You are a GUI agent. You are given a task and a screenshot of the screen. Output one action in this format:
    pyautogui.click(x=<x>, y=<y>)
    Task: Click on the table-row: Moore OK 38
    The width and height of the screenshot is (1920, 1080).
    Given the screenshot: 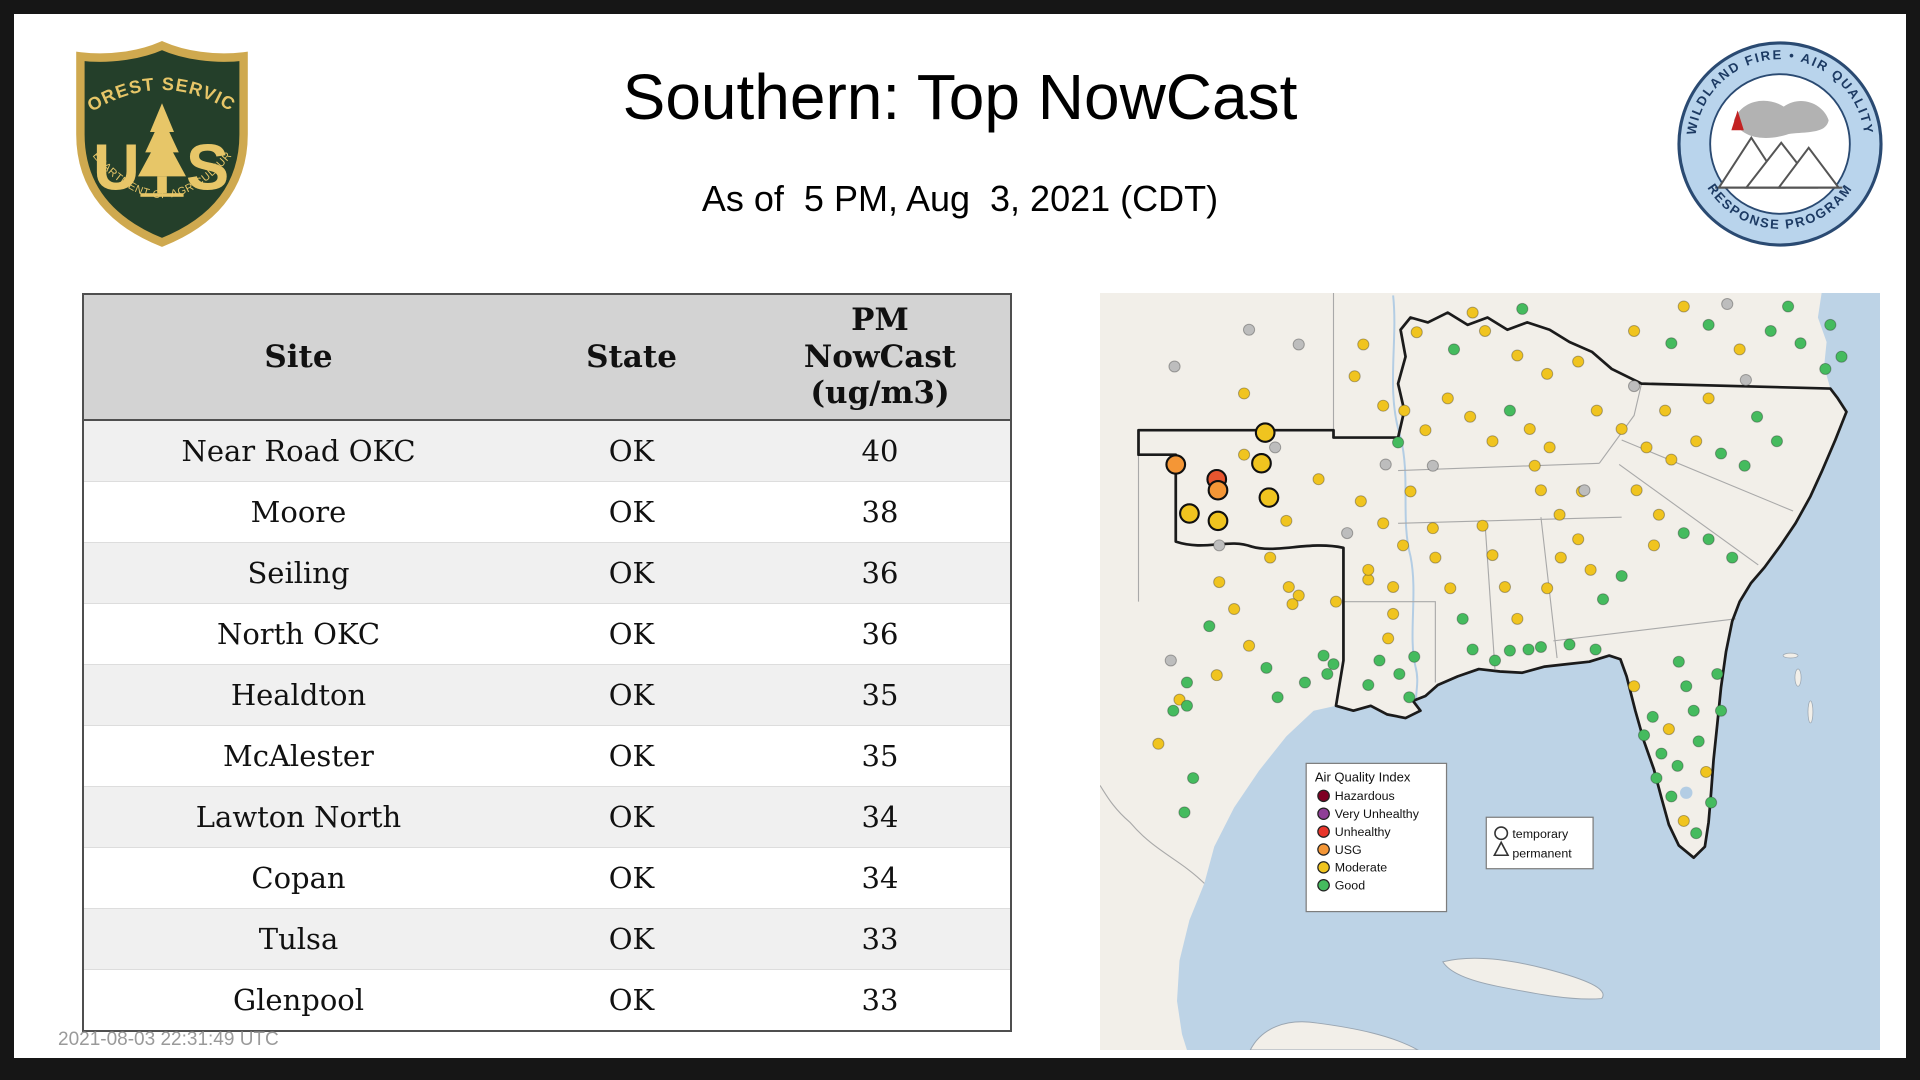 What is the action you would take?
    pyautogui.click(x=547, y=512)
    